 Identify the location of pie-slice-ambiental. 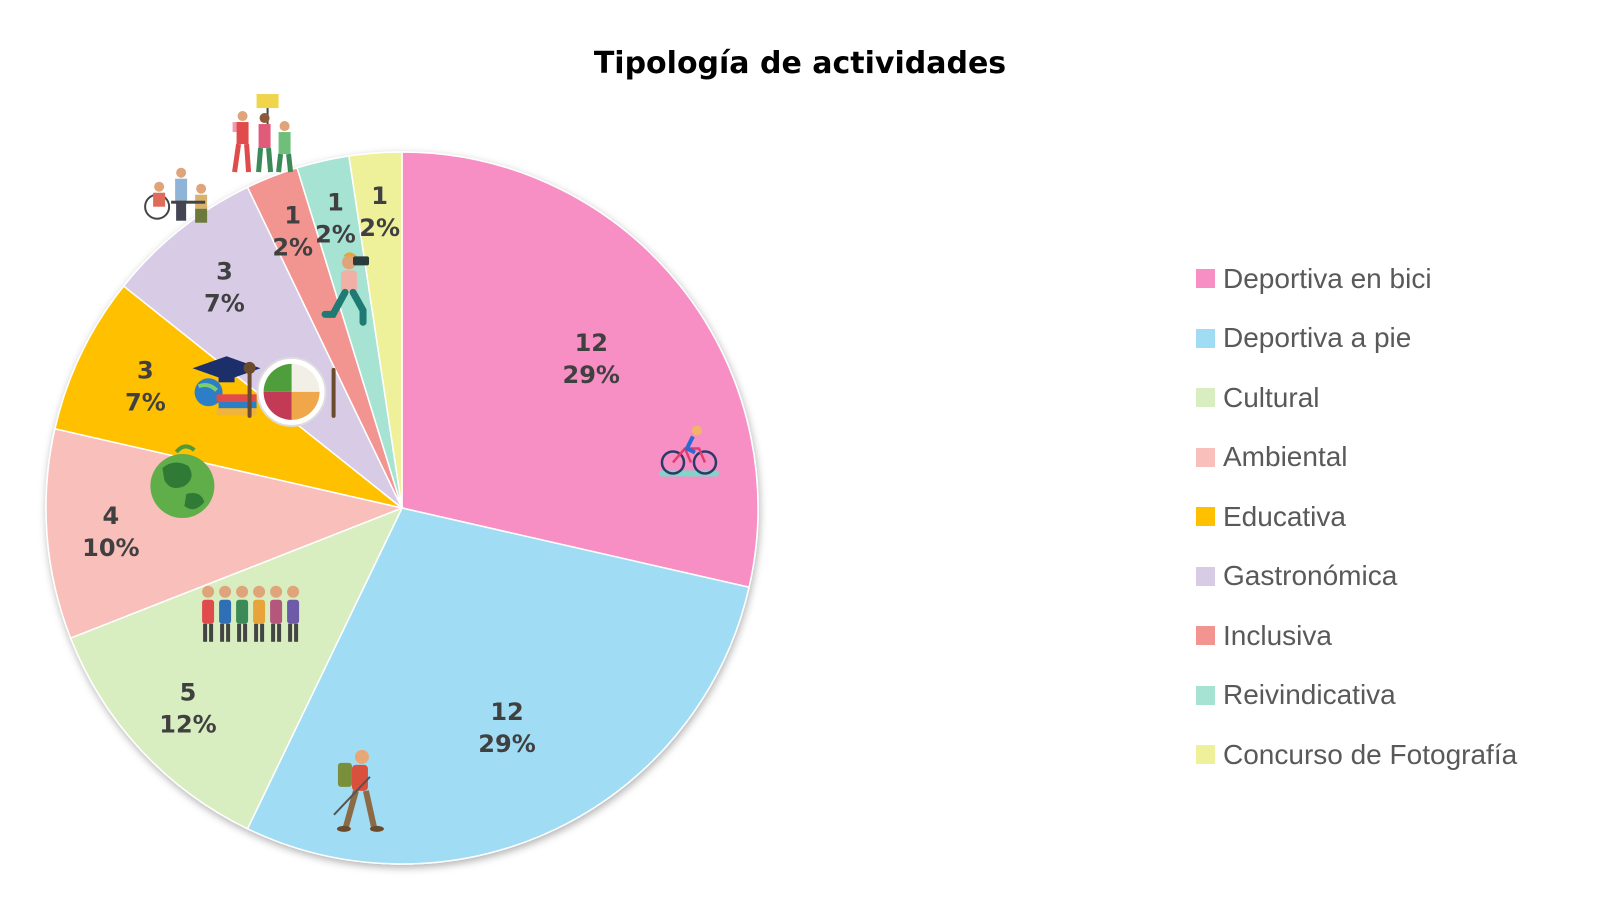
(225, 533).